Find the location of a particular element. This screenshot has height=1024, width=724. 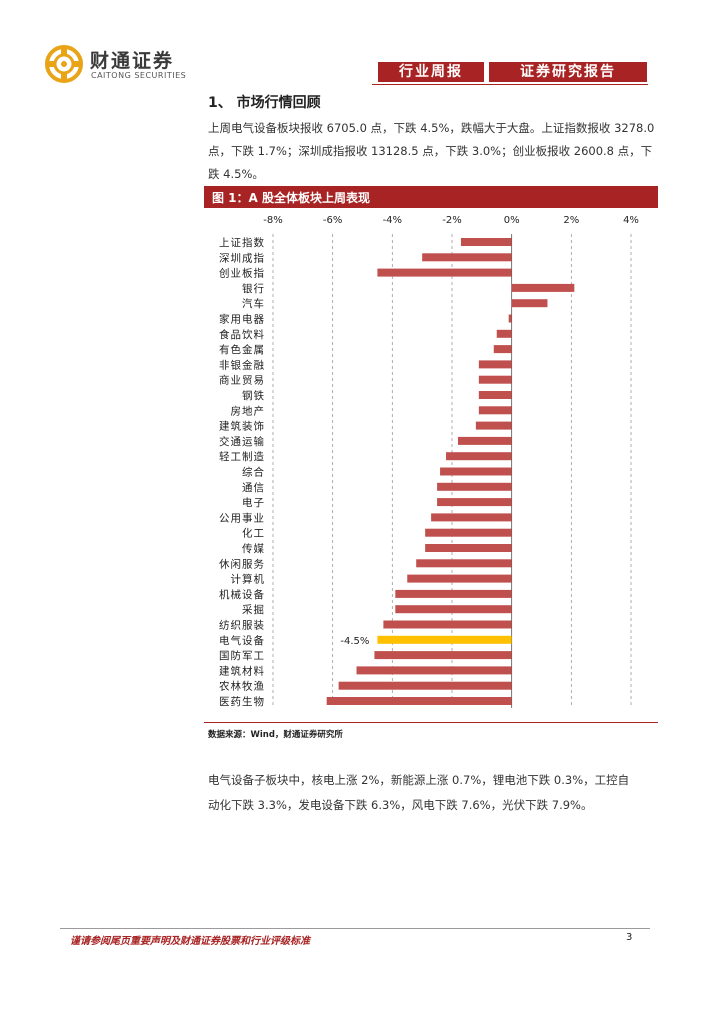

brand-name-en: CAITONG SECURITIES is located at coordinates (139, 75).